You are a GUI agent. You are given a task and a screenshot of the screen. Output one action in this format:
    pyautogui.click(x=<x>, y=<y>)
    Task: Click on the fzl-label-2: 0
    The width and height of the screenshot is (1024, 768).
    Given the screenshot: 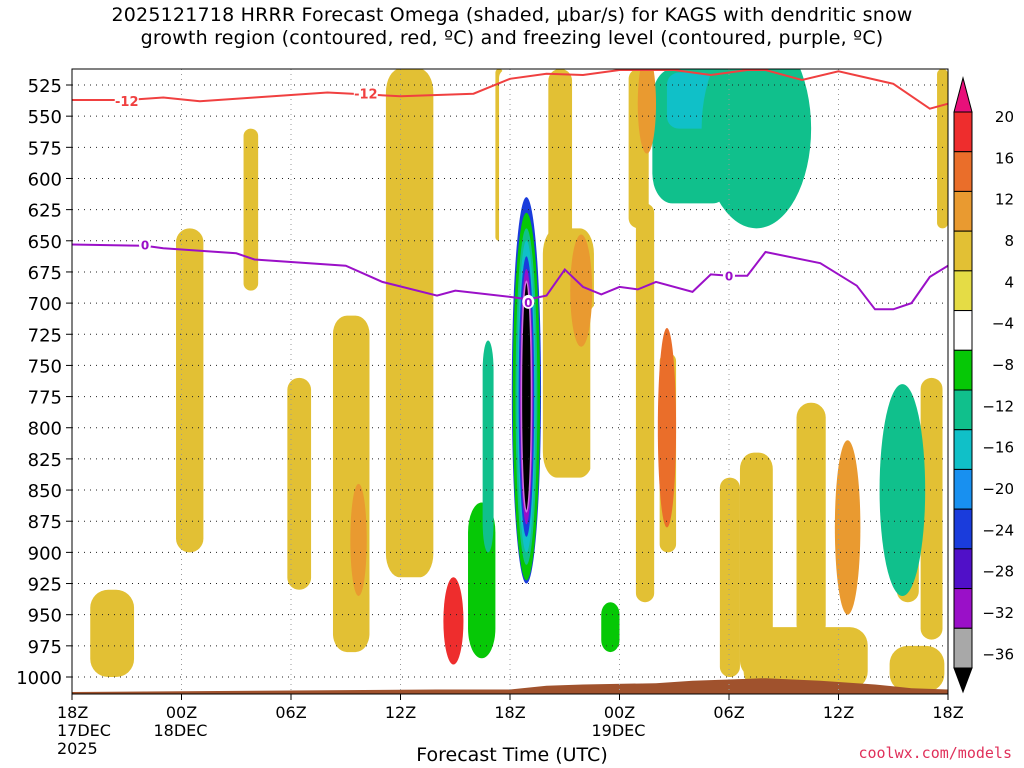 What is the action you would take?
    pyautogui.click(x=528, y=303)
    